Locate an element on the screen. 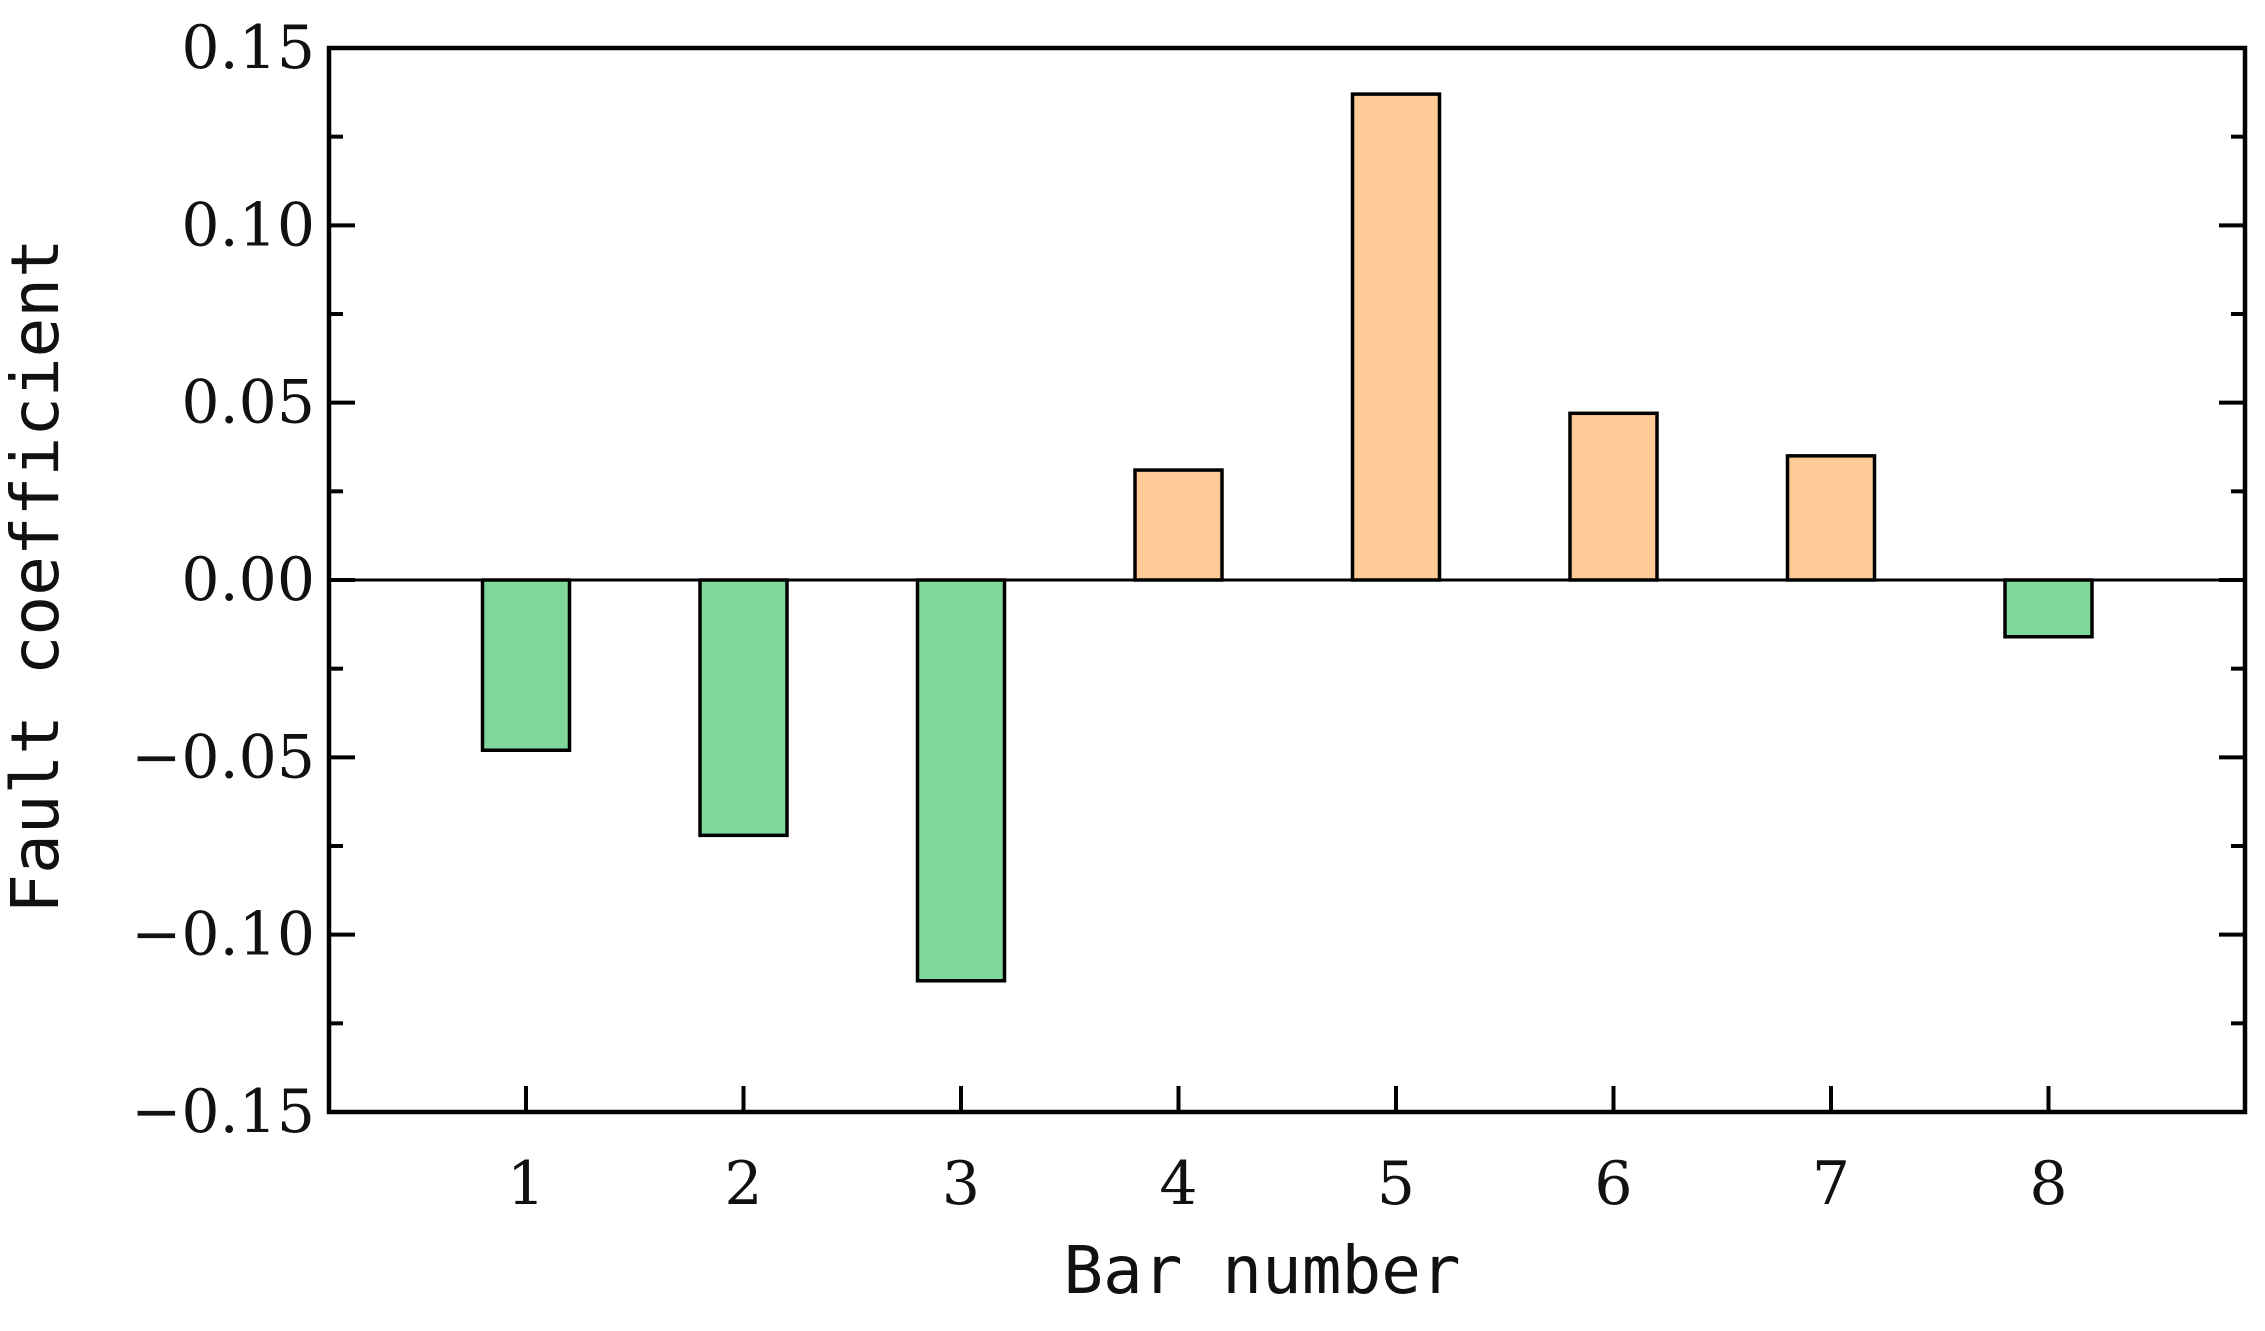 Image resolution: width=2265 pixels, height=1331 pixels. y-tick-label: −0.15 is located at coordinates (223, 1112).